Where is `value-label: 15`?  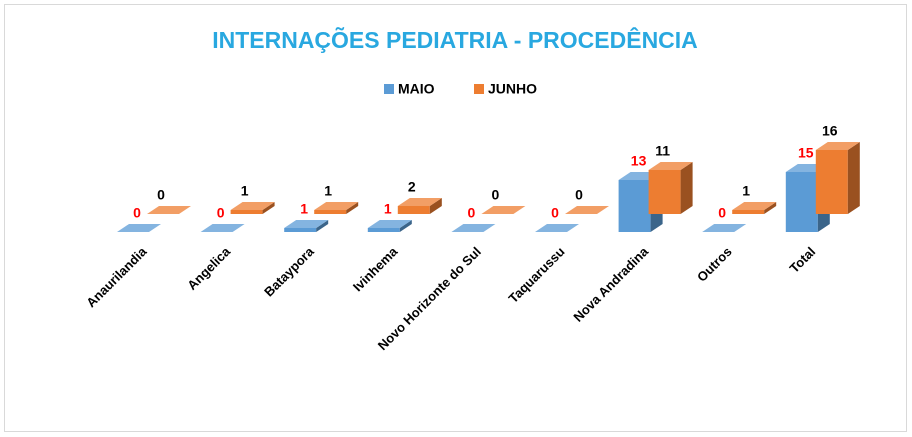
value-label: 15 is located at coordinates (806, 153).